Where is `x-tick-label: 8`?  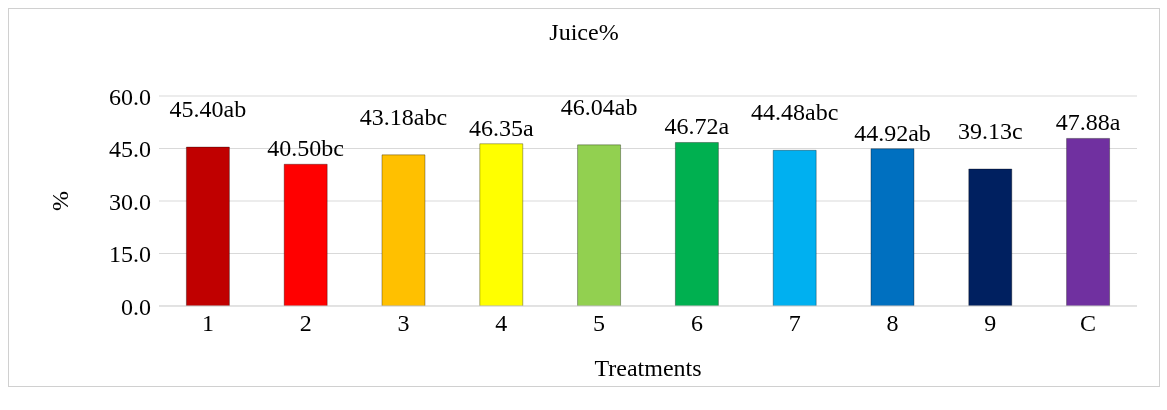 x-tick-label: 8 is located at coordinates (892, 323).